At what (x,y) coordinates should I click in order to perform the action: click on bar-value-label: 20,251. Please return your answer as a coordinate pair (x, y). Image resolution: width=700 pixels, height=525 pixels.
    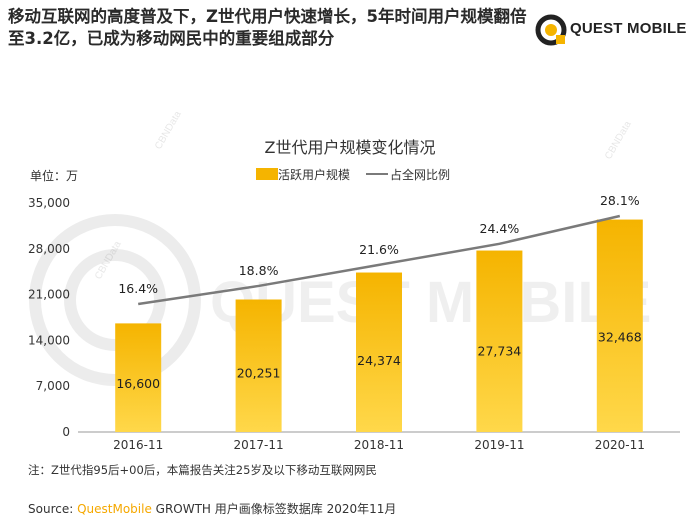
    Looking at the image, I should click on (259, 372).